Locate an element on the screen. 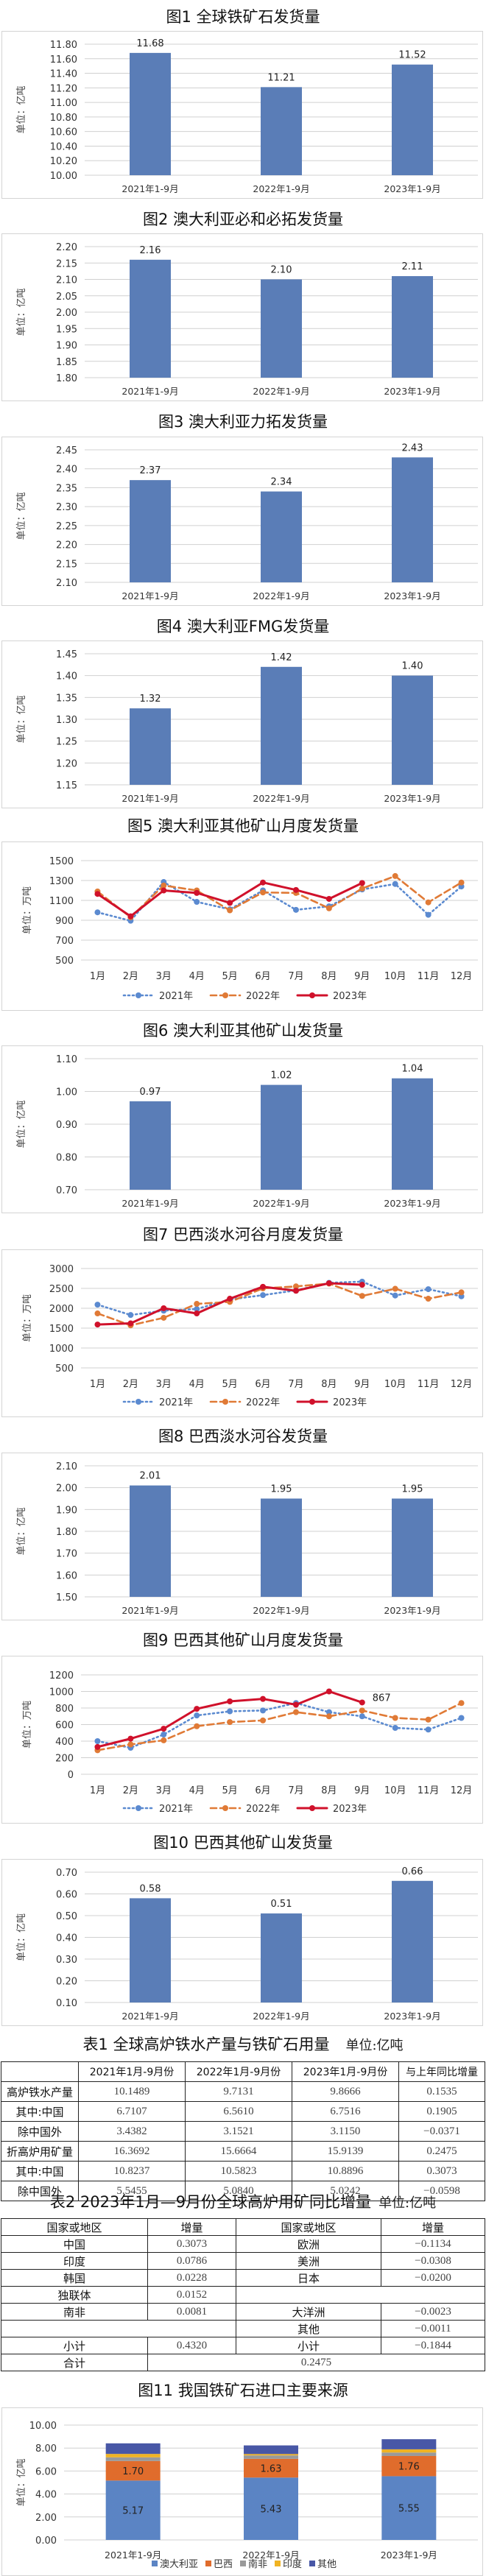  y-tick-label: 2.10 is located at coordinates (66, 280).